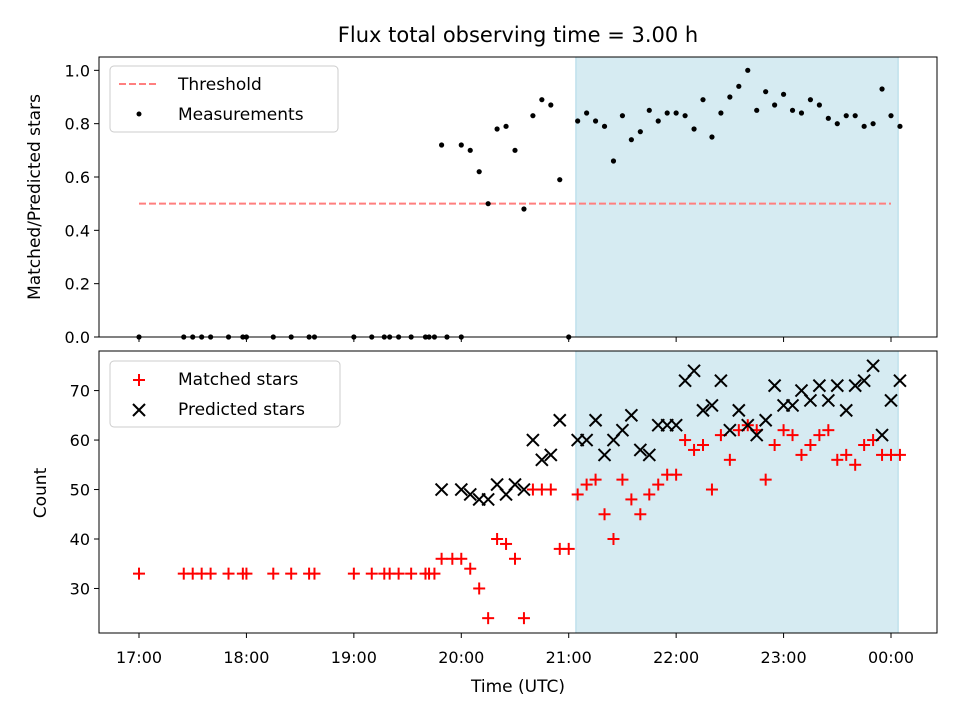  I want to click on bottom-y-tick-label: 40, so click(80, 539).